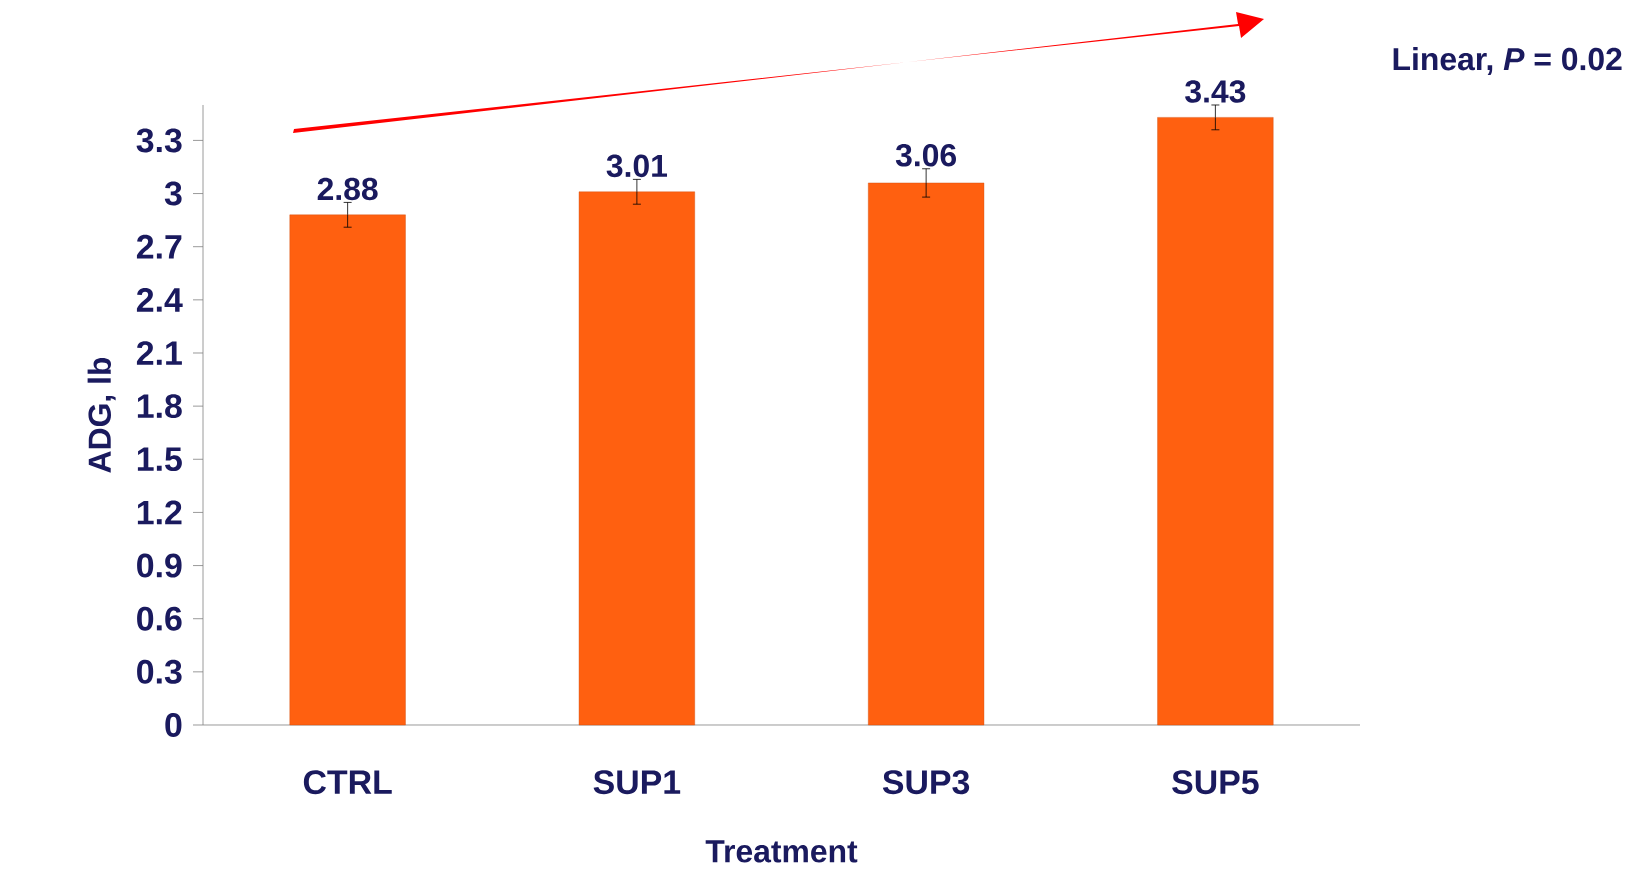  I want to click on y-tick-label: 0.3, so click(159, 671).